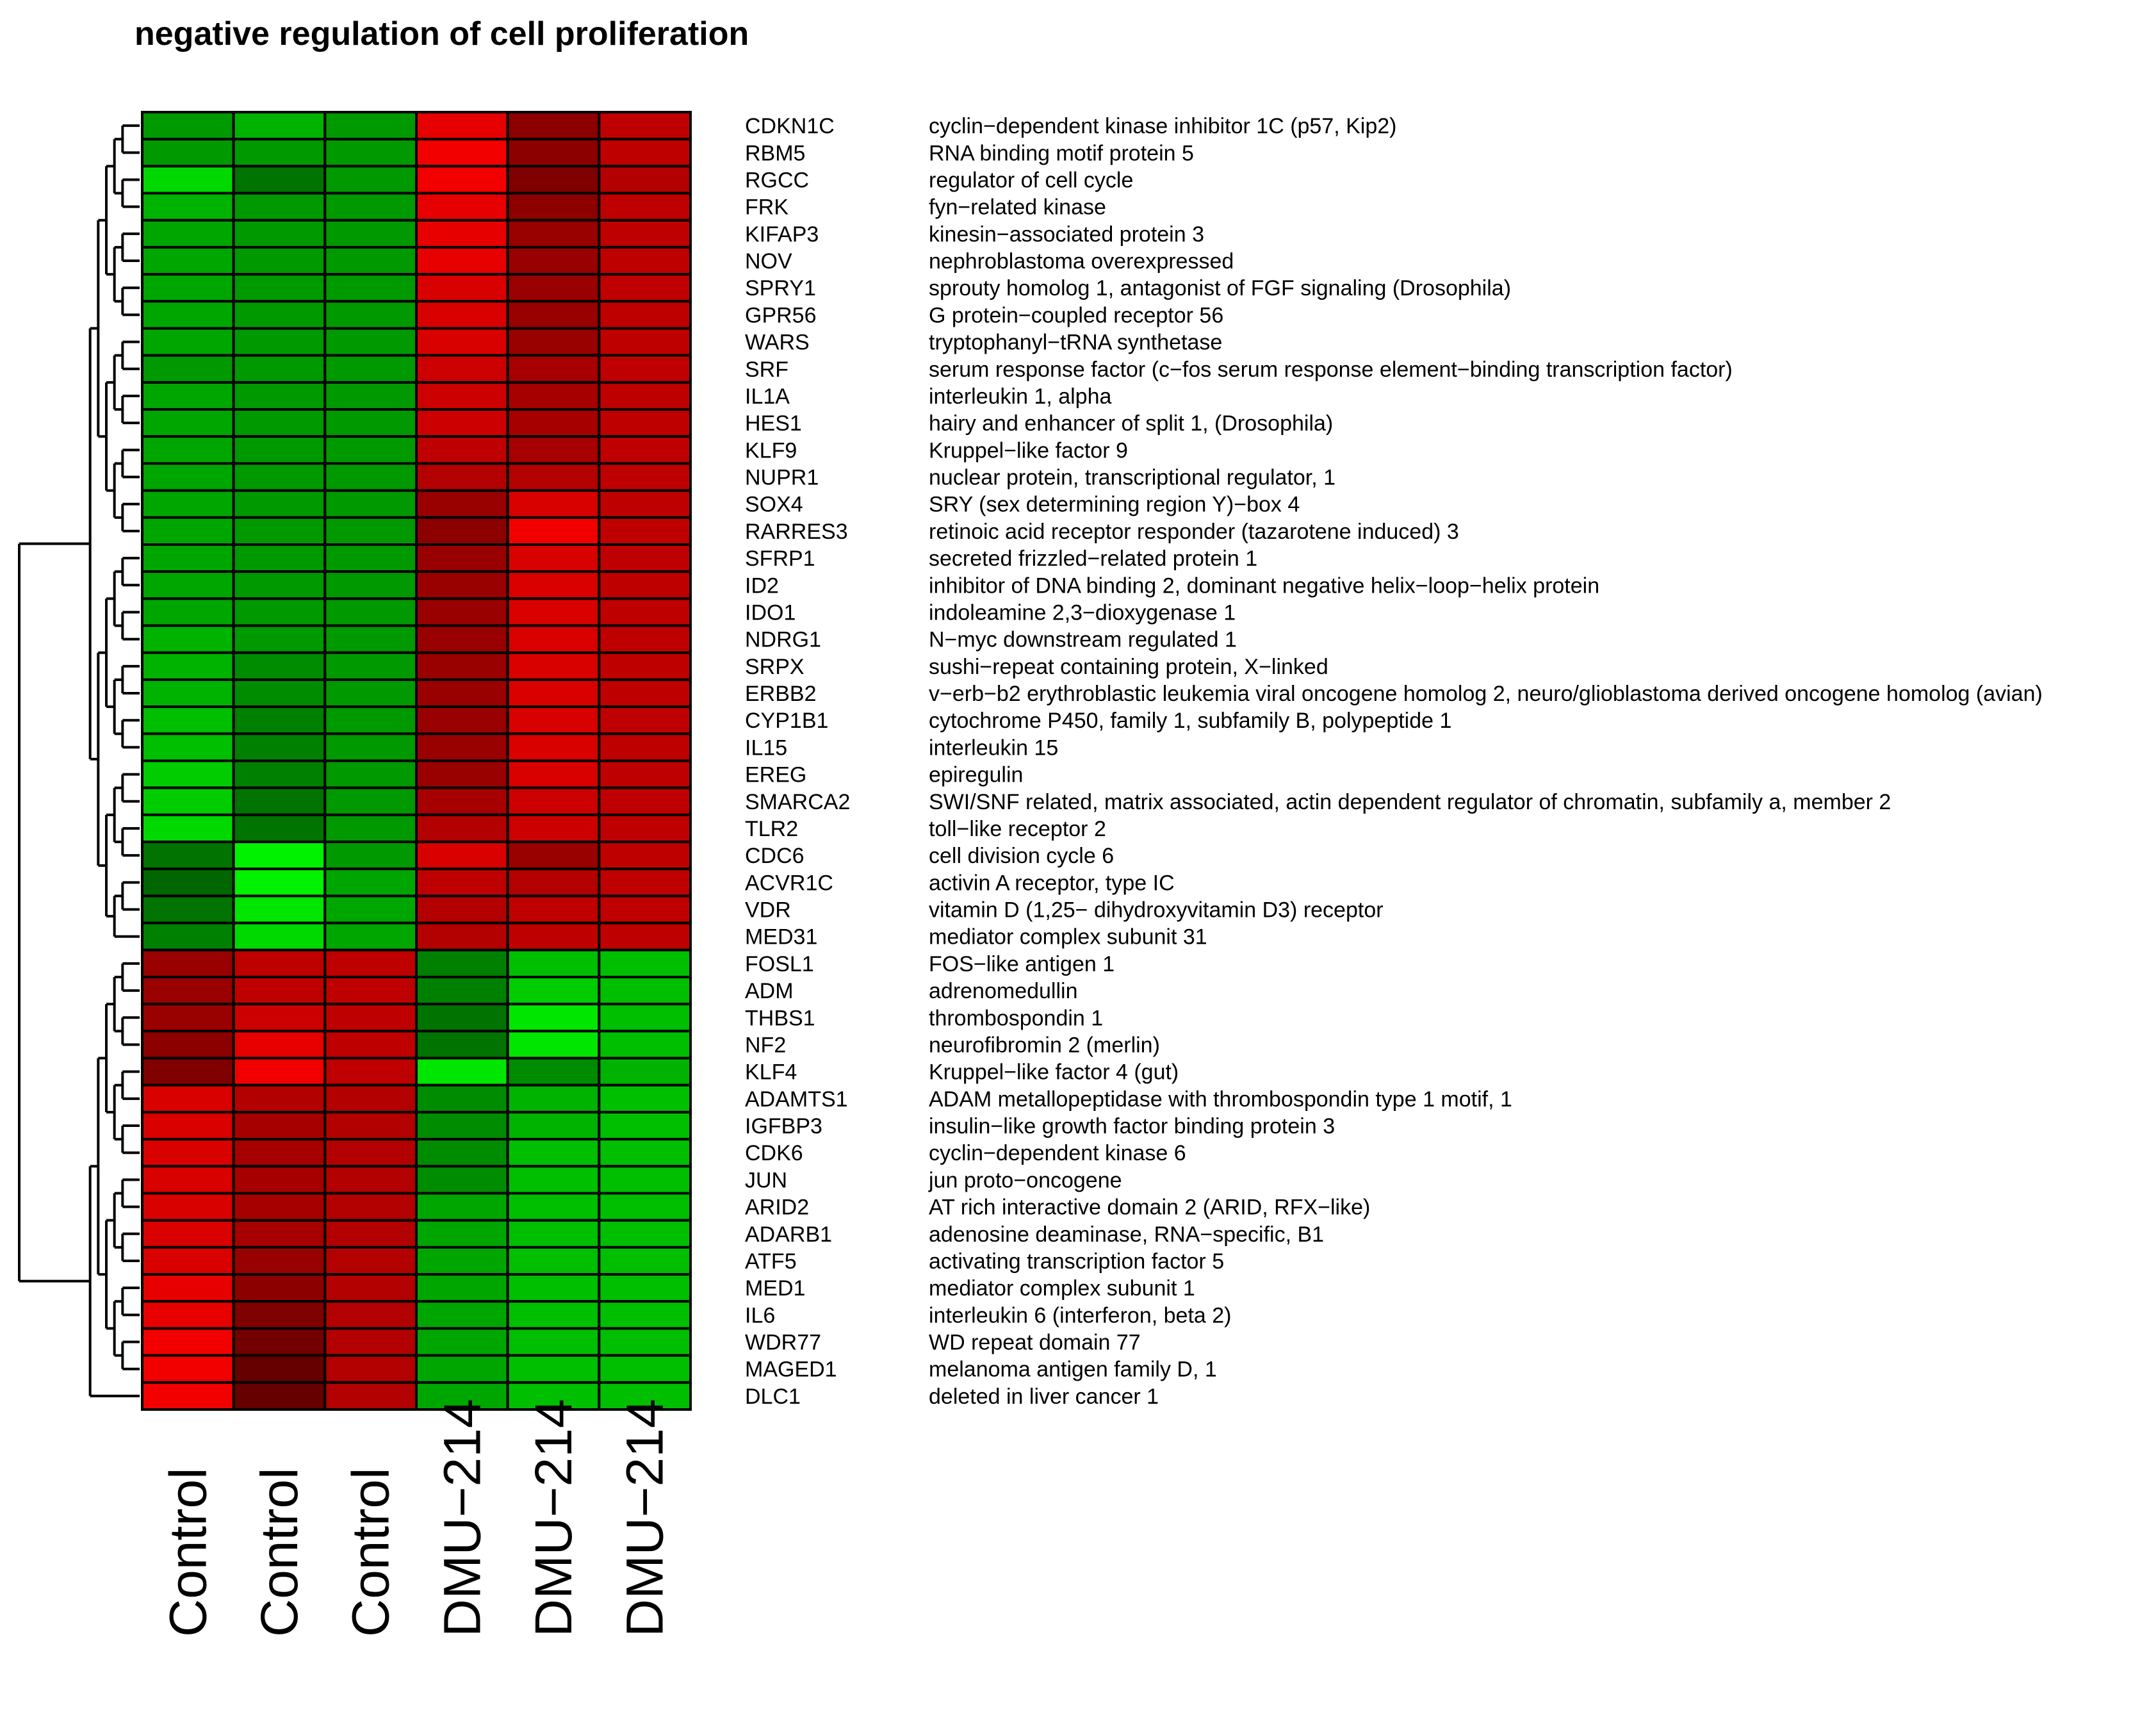  Describe the element at coordinates (781, 315) in the screenshot. I see `gene-label: GPR56` at that location.